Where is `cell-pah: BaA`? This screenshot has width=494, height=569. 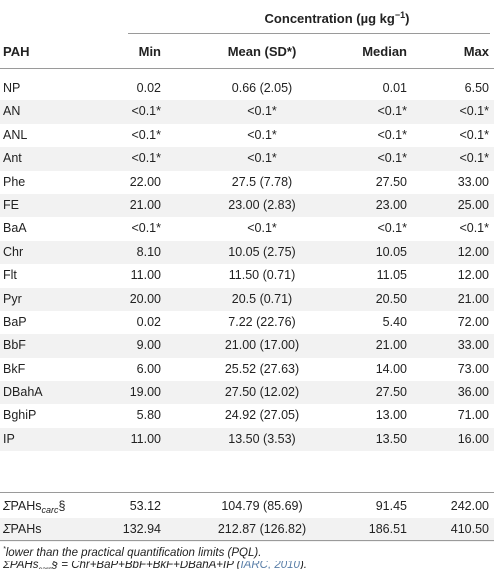
cell-pah: BaA is located at coordinates (15, 228).